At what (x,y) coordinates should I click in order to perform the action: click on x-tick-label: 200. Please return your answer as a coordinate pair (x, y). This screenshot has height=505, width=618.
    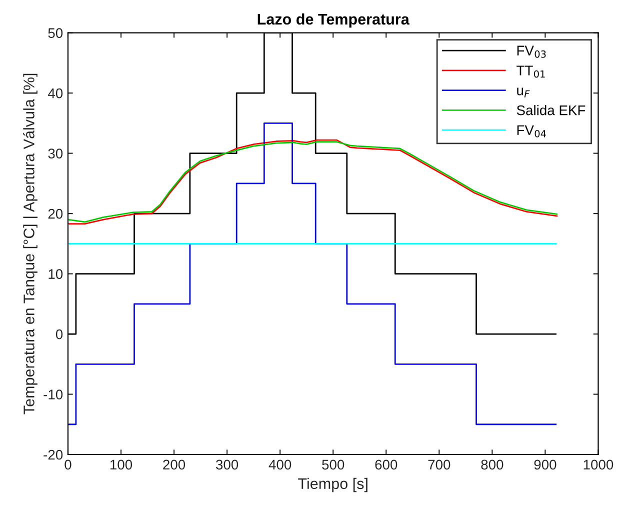
    Looking at the image, I should click on (174, 465).